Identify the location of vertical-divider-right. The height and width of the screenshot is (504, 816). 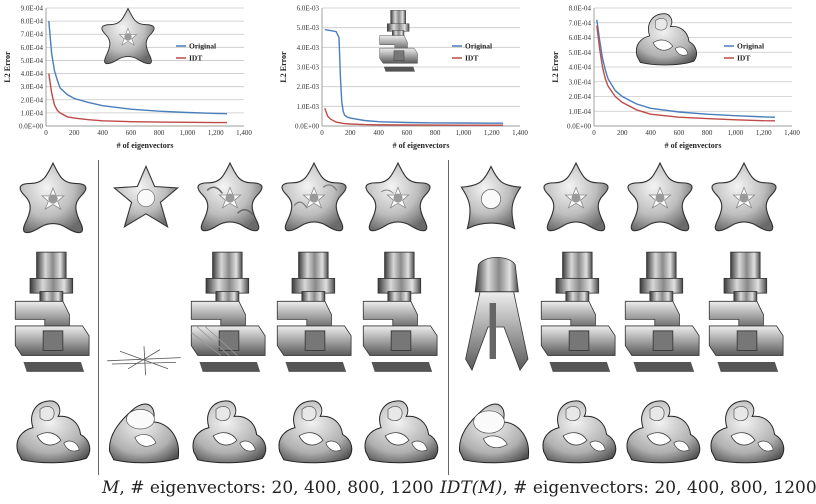
(448, 317).